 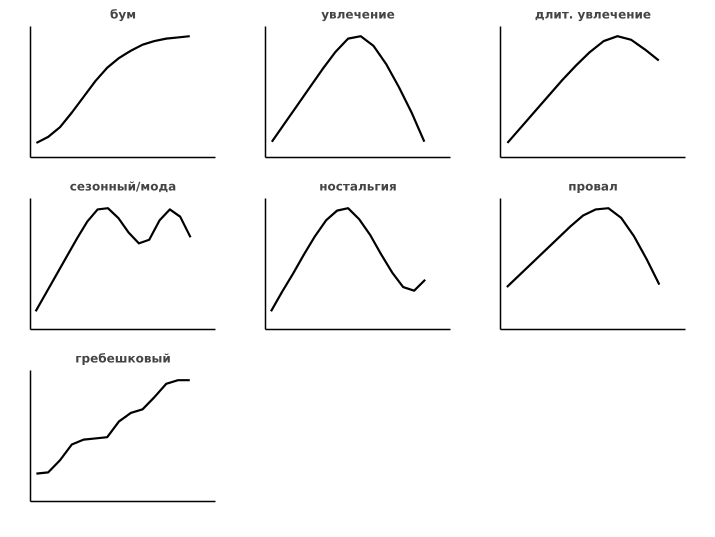 I want to click on chart-title: провал, so click(x=593, y=187).